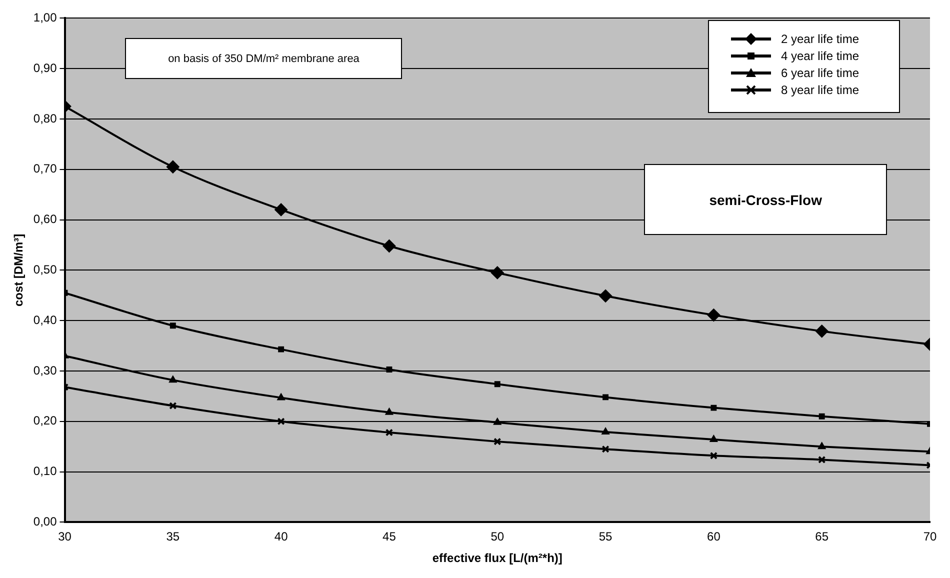 This screenshot has width=950, height=578. What do you see at coordinates (819, 73) in the screenshot?
I see `legend-label: 6 year life time` at bounding box center [819, 73].